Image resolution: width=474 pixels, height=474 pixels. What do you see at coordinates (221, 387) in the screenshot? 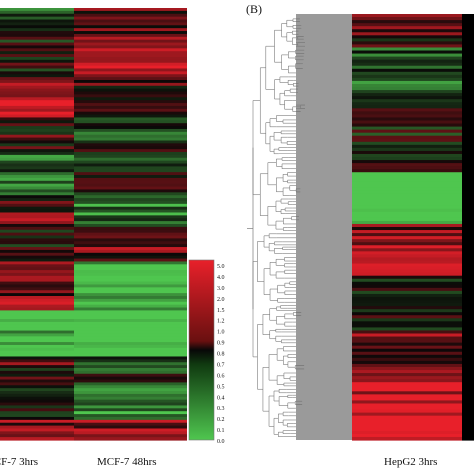
I see `color-scale-tick-label: 0.5` at bounding box center [221, 387].